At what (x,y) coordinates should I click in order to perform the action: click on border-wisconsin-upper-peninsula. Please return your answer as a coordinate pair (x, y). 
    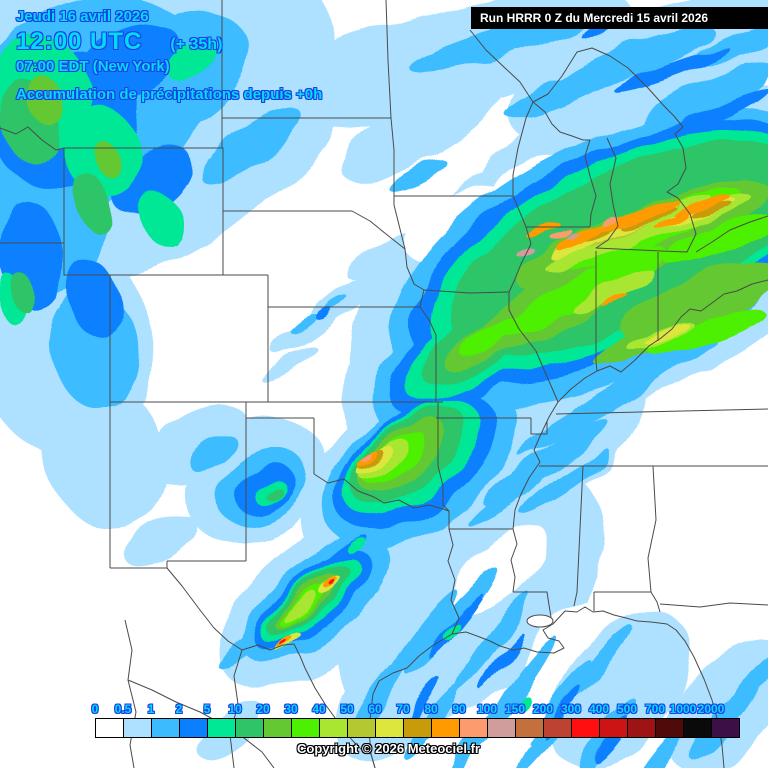
    Looking at the image, I should click on (561, 121).